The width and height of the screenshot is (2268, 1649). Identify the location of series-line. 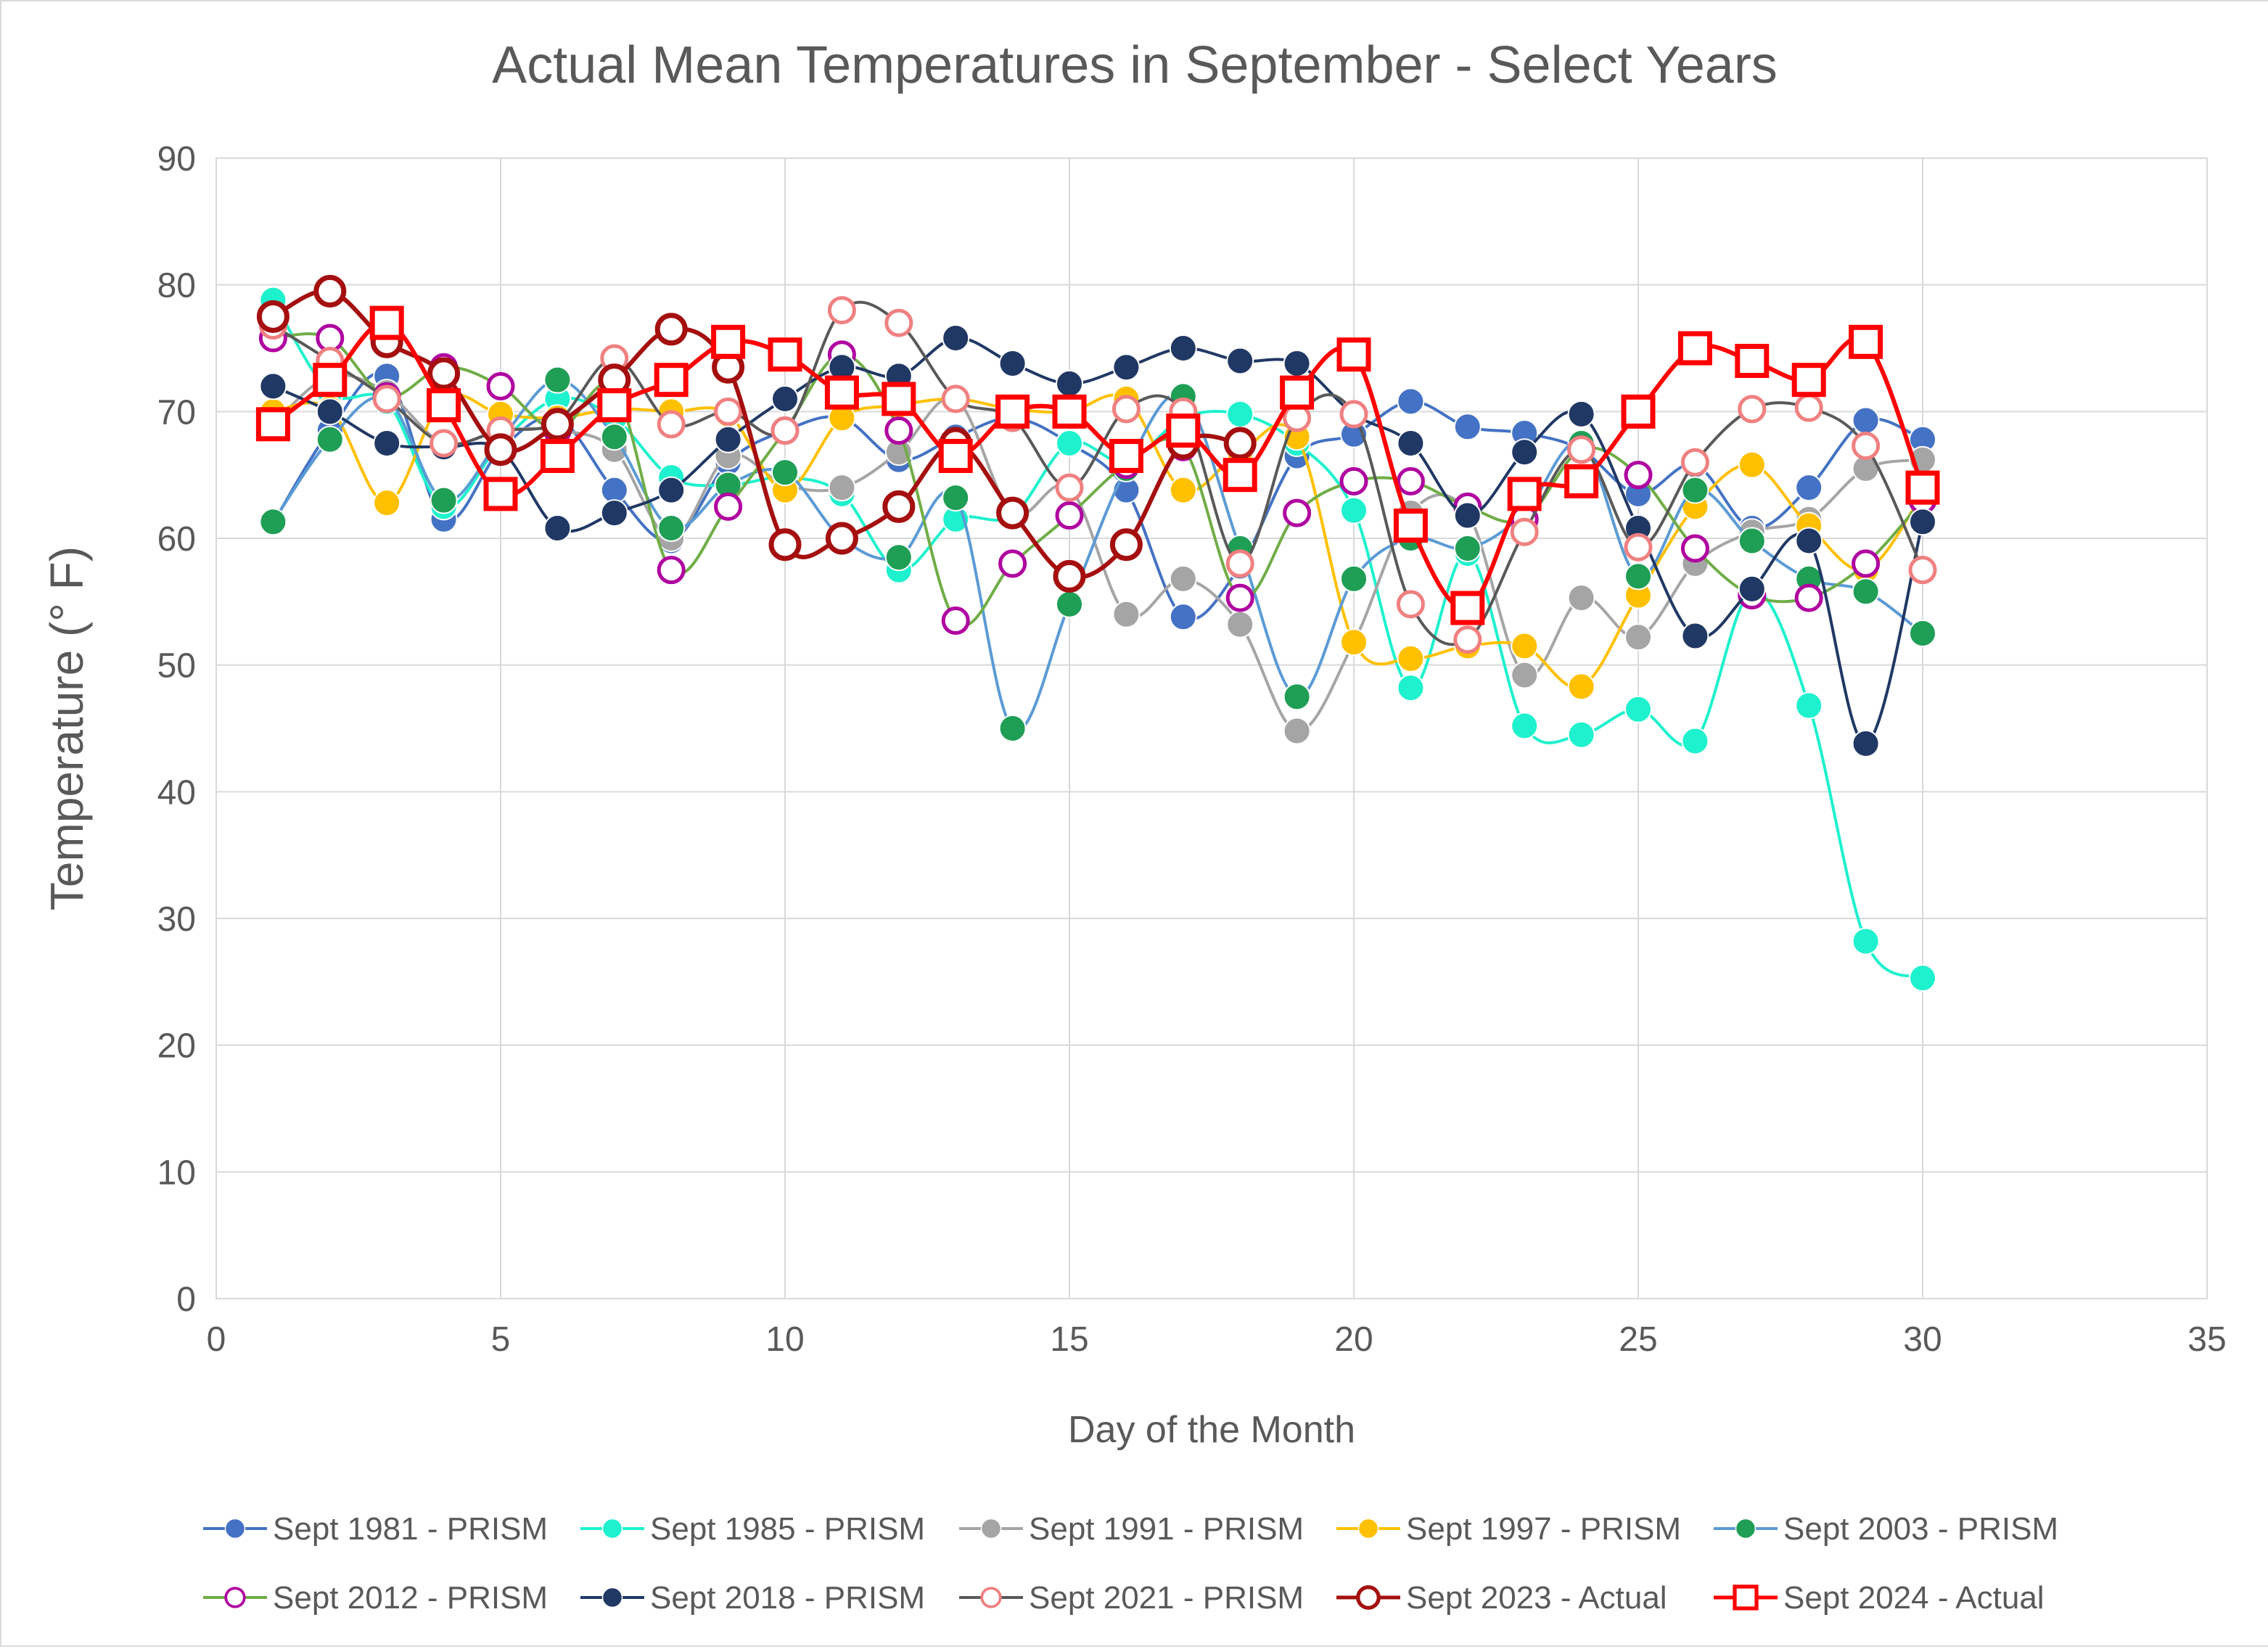
(1099, 540).